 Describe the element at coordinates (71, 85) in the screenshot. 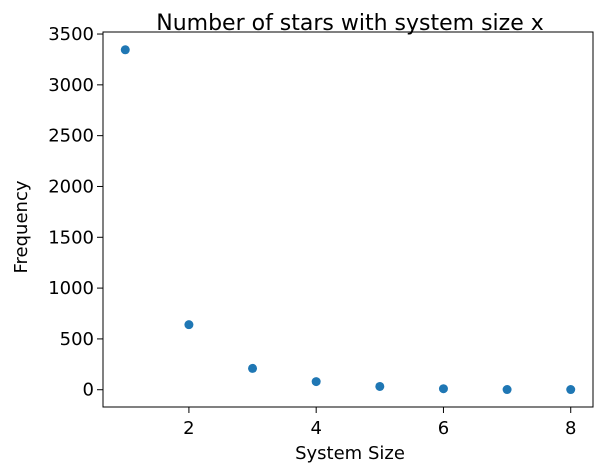

I see `y-tick-label: 3000` at that location.